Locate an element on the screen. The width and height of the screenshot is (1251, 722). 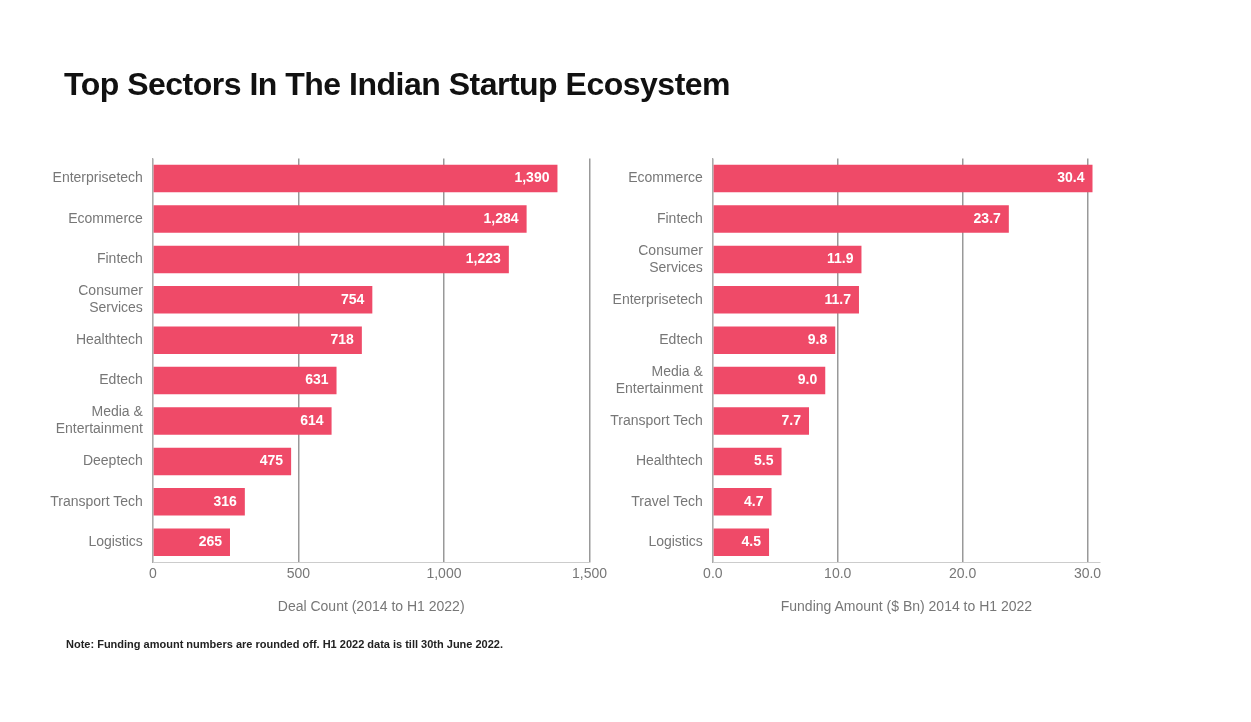
x-tick-label: 30.0 is located at coordinates (1087, 572).